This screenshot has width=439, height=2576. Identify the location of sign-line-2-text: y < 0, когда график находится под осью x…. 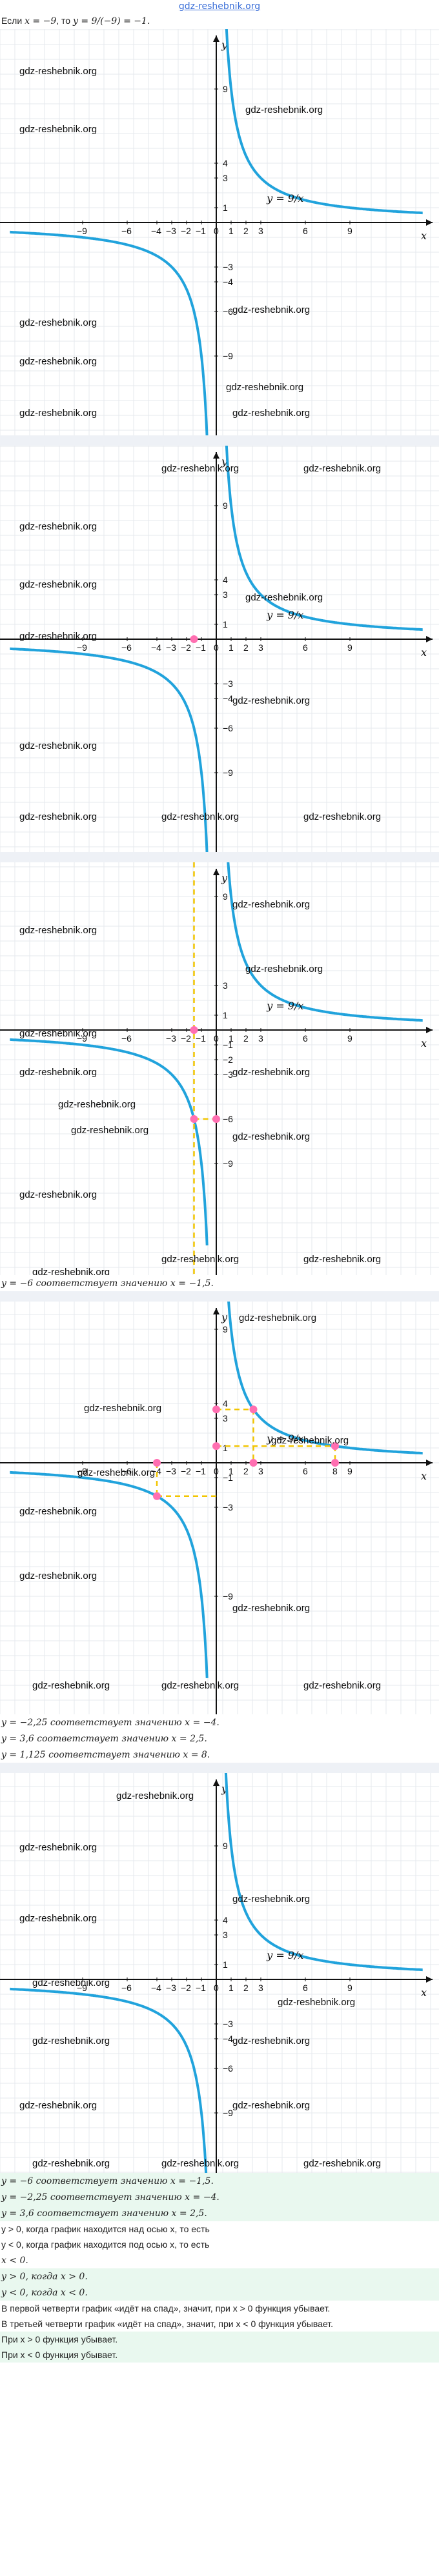
(105, 2244).